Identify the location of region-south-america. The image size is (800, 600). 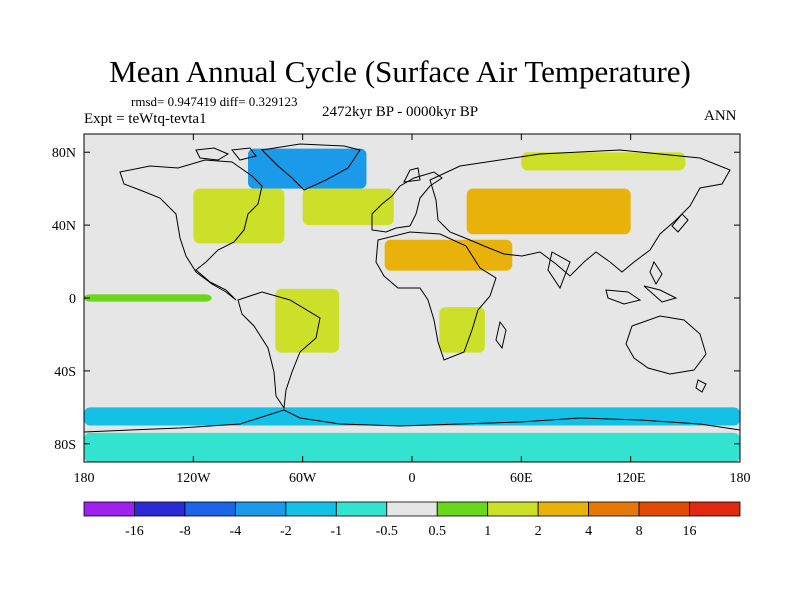
(307, 320).